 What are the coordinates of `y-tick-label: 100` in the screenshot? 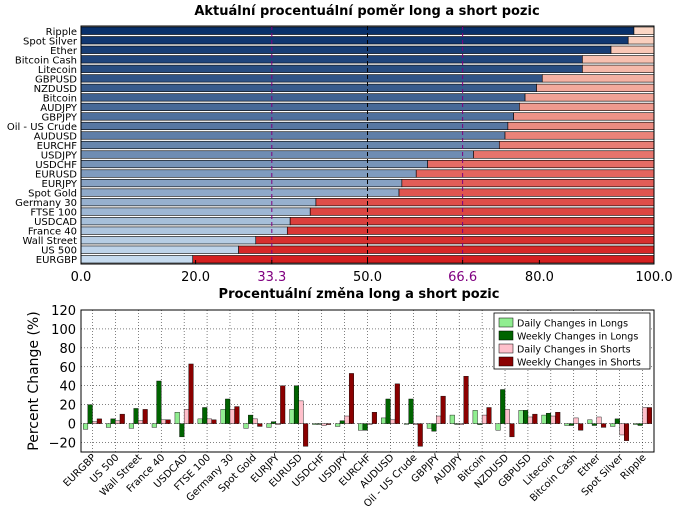 It's located at (63, 330).